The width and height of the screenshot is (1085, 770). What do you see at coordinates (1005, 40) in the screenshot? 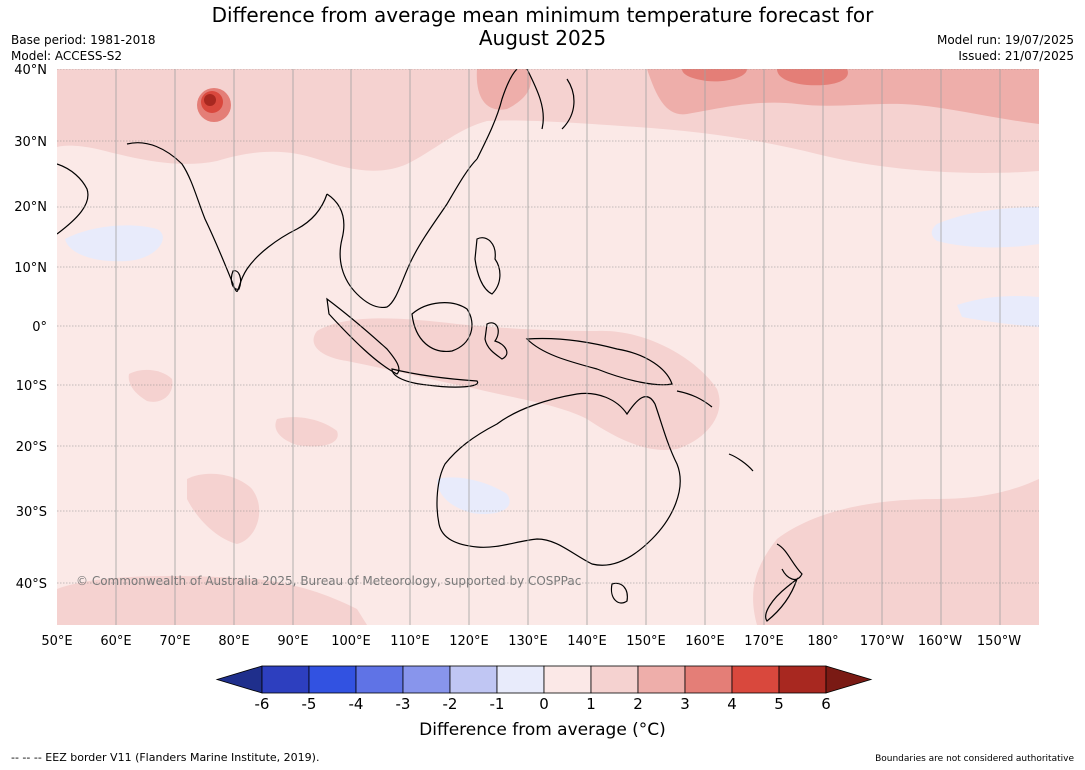
I see `model-run: Model run: 19/07/2025` at bounding box center [1005, 40].